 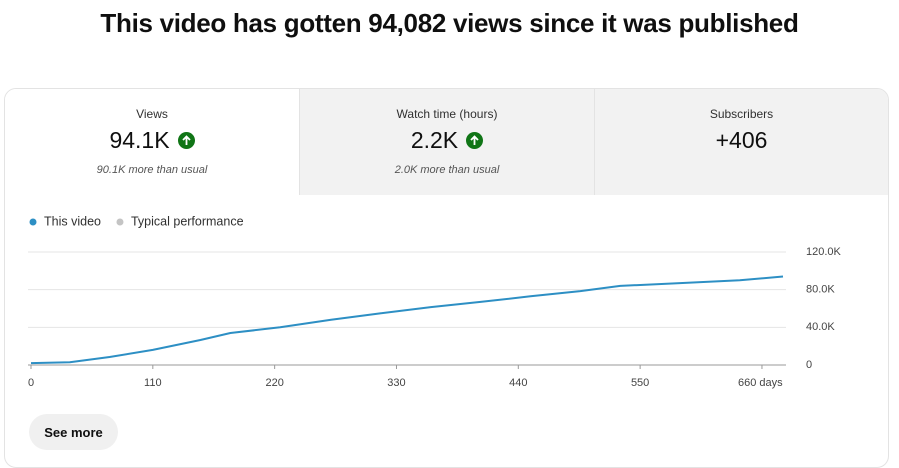 What do you see at coordinates (741, 114) in the screenshot?
I see `metric-label: Subscribers` at bounding box center [741, 114].